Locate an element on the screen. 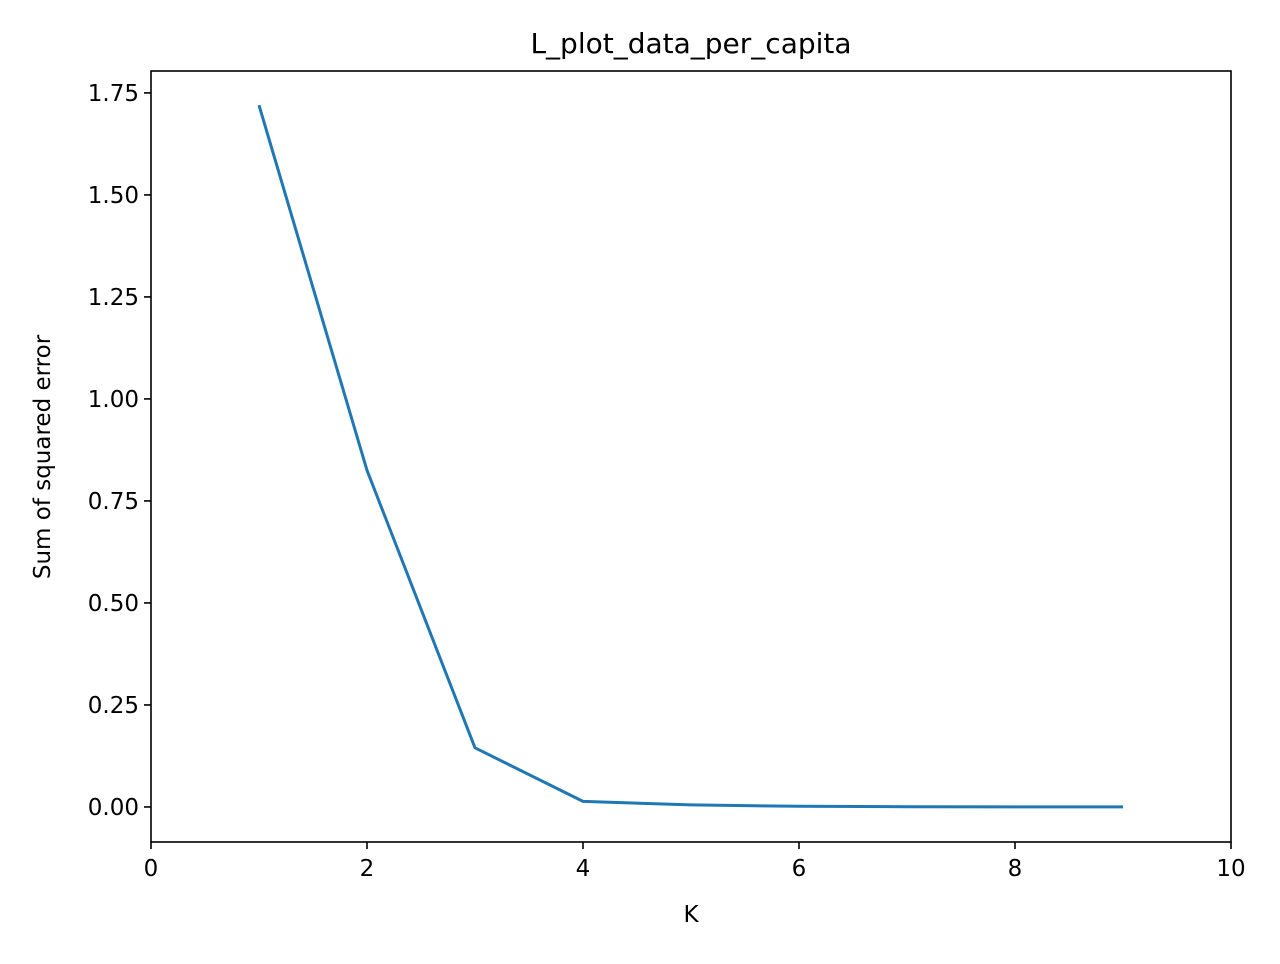 This screenshot has width=1280, height=964. y-tick-label: 0.75 is located at coordinates (113, 502).